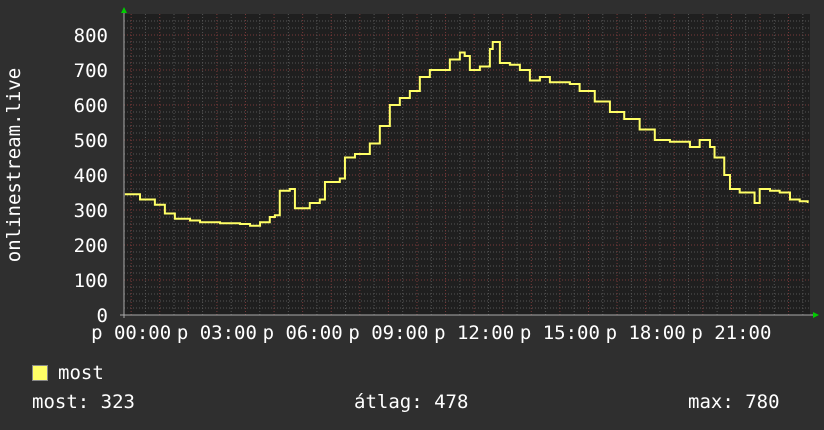 Image resolution: width=824 pixels, height=430 pixels. Describe the element at coordinates (91, 246) in the screenshot. I see `y-tick-label: 200` at that location.